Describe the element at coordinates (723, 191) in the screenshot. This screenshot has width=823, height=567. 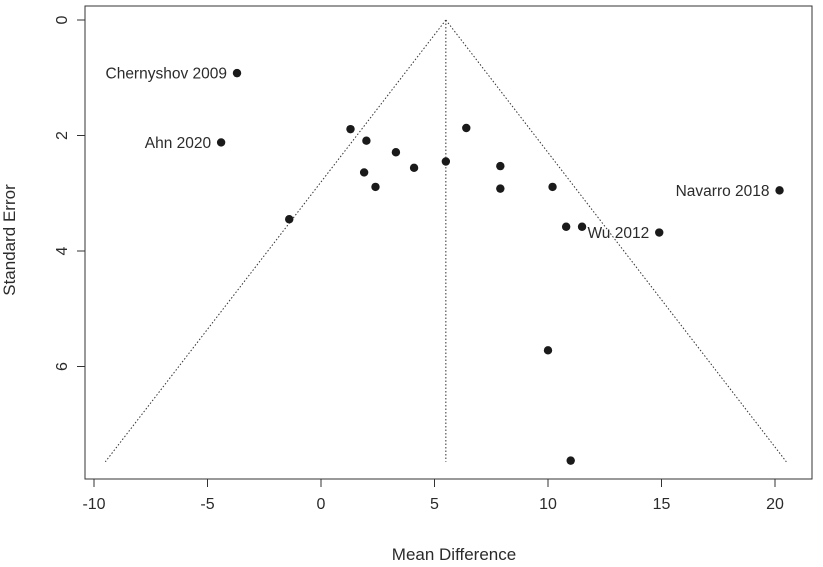
I see `point-label: Navarro 2018` at that location.